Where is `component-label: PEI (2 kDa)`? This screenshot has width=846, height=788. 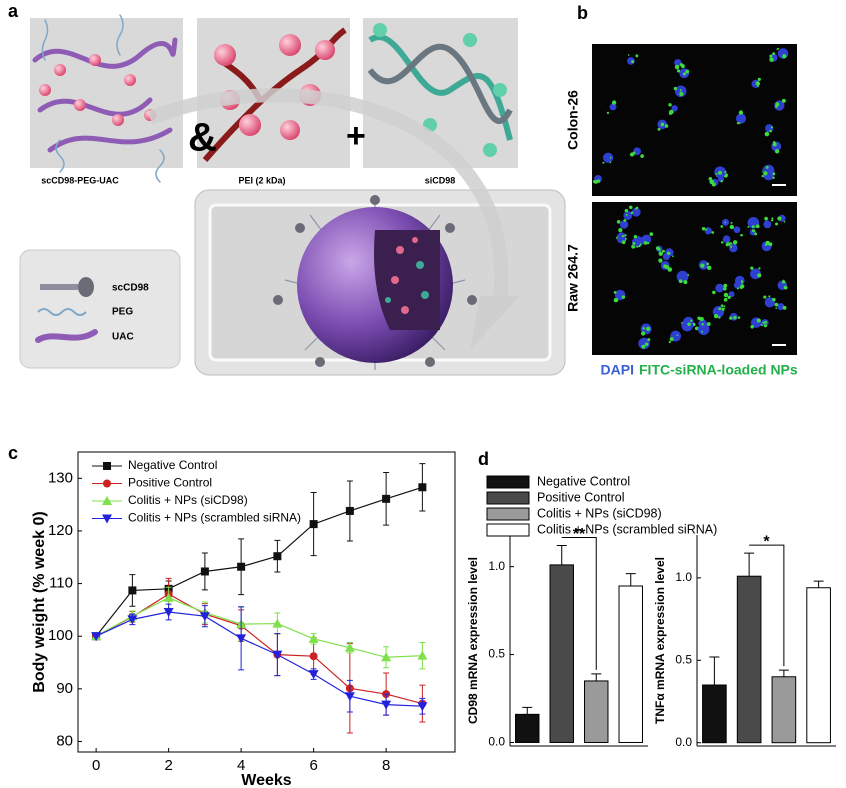
component-label: PEI (2 kDa) is located at coordinates (261, 180).